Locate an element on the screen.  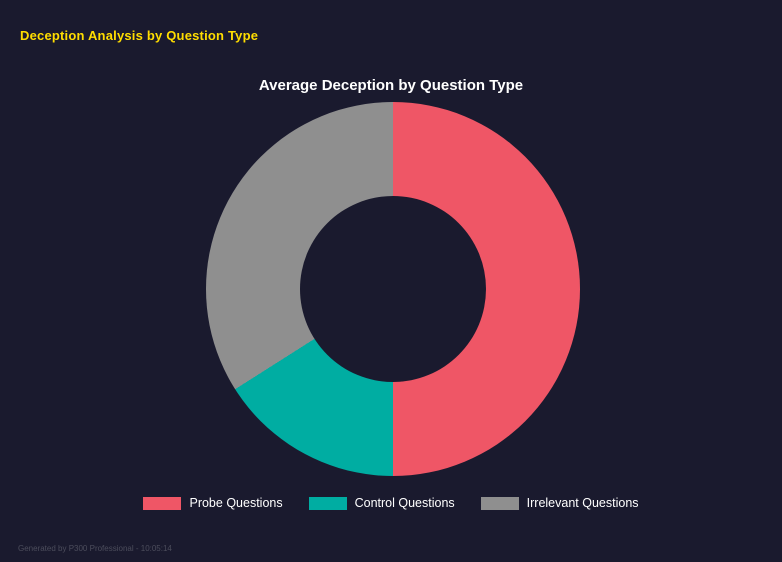
donut-hole is located at coordinates (393, 289).